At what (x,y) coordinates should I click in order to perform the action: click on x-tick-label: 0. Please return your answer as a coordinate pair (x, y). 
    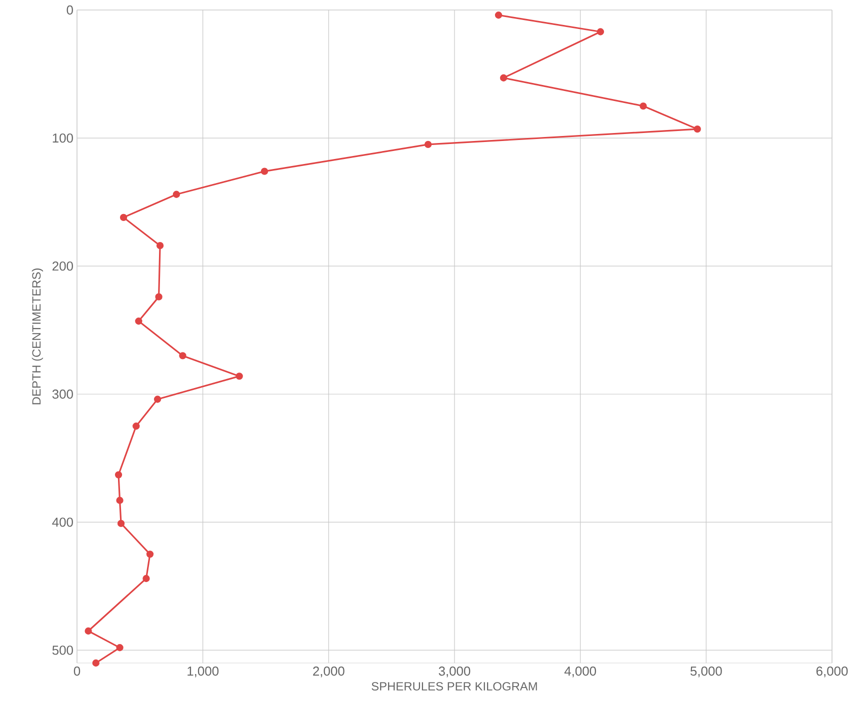
    Looking at the image, I should click on (77, 671).